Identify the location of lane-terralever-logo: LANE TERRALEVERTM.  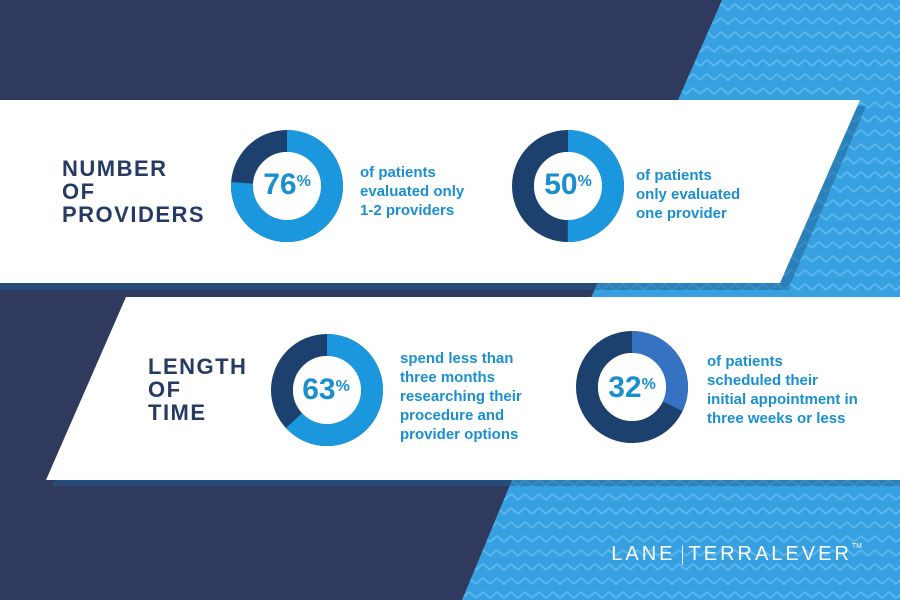
(736, 554).